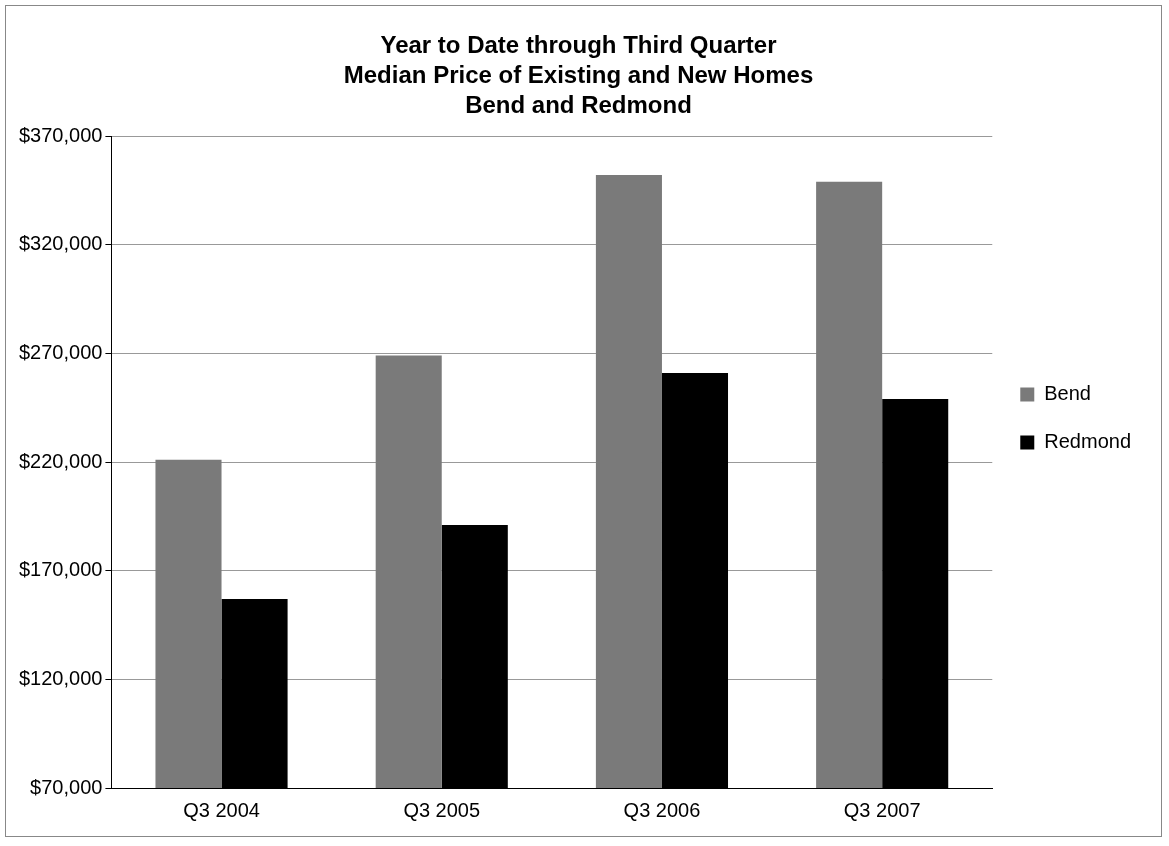 The width and height of the screenshot is (1169, 846). Describe the element at coordinates (61, 460) in the screenshot. I see `y-tick-label: $220,000` at that location.